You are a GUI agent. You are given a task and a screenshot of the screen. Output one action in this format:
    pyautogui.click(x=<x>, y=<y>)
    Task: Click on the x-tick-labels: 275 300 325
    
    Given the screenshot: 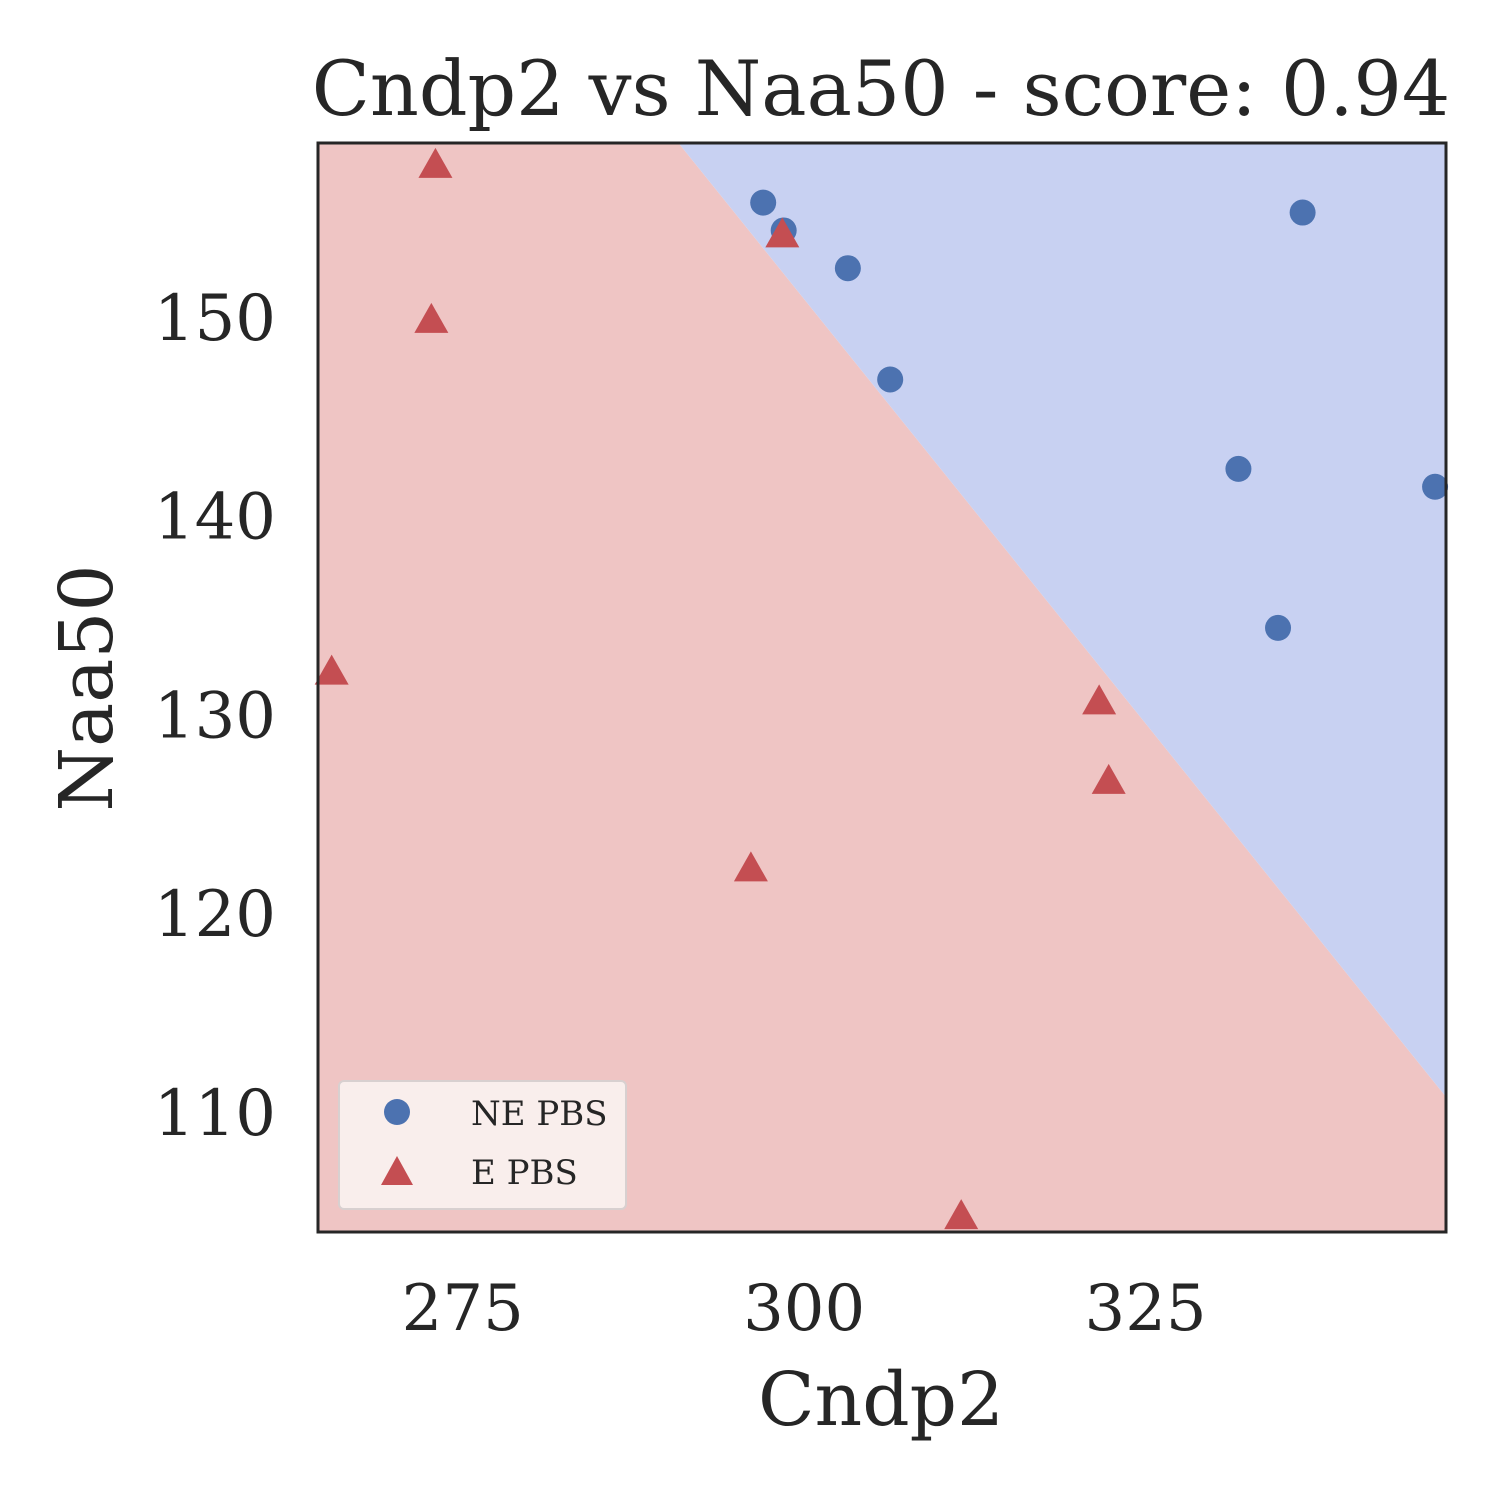 What is the action you would take?
    pyautogui.click(x=804, y=1309)
    